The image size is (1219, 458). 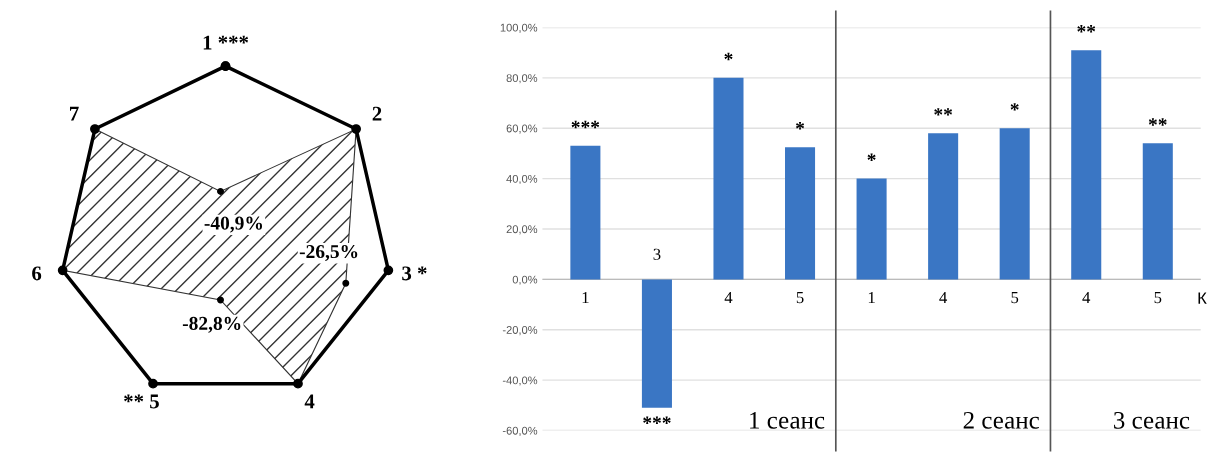 I want to click on category-label: ** 5, so click(x=141, y=401).